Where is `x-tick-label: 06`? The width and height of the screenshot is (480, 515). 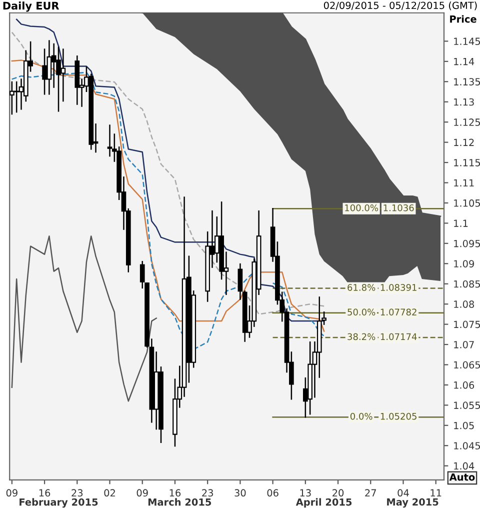 x-tick-label: 06 is located at coordinates (272, 493).